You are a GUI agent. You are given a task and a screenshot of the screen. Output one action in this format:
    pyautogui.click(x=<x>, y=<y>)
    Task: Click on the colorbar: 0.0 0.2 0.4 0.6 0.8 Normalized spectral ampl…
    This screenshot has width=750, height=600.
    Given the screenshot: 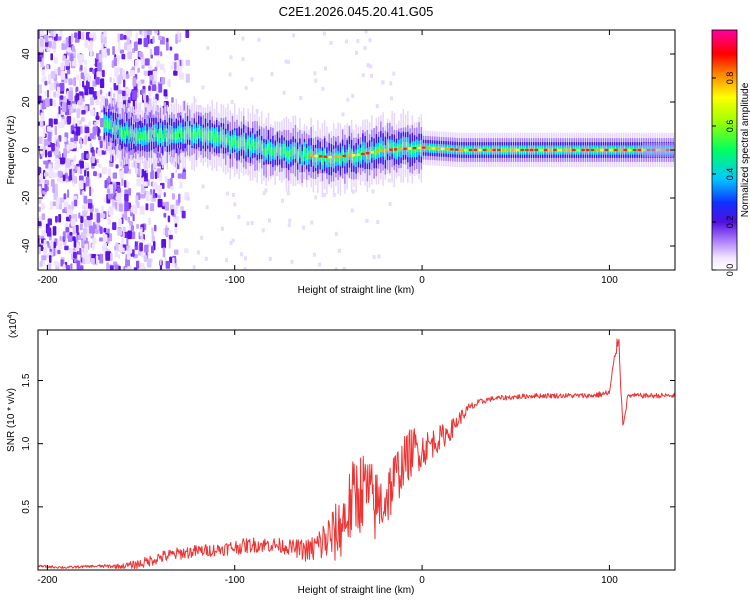 What is the action you would take?
    pyautogui.click(x=730, y=152)
    